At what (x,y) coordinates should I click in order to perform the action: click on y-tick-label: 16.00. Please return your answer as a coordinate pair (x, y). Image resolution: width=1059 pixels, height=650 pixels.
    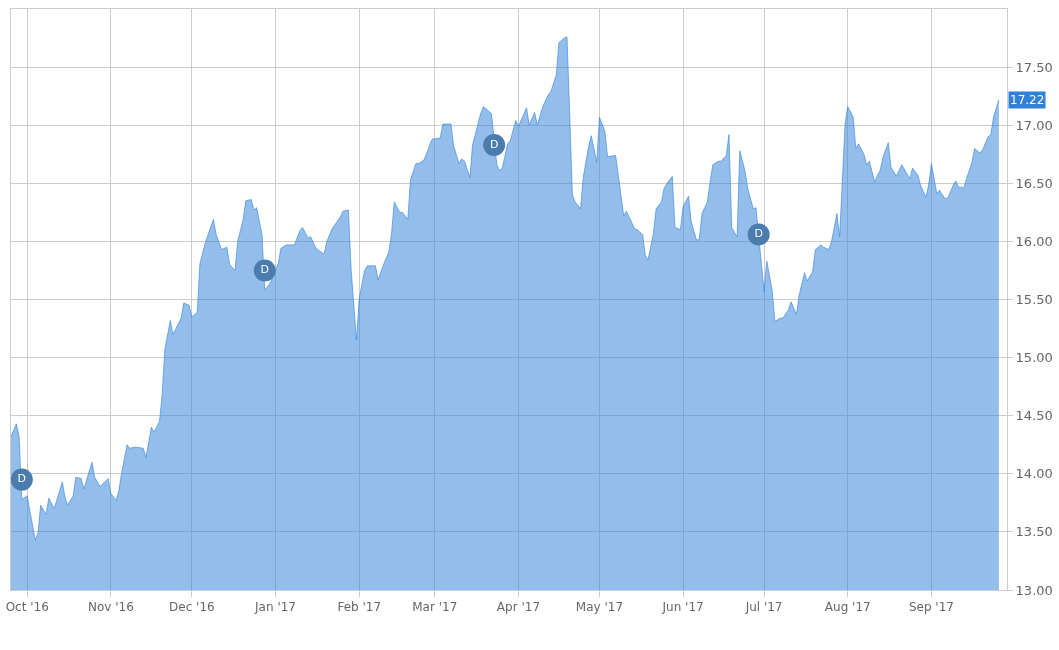
    Looking at the image, I should click on (1034, 241).